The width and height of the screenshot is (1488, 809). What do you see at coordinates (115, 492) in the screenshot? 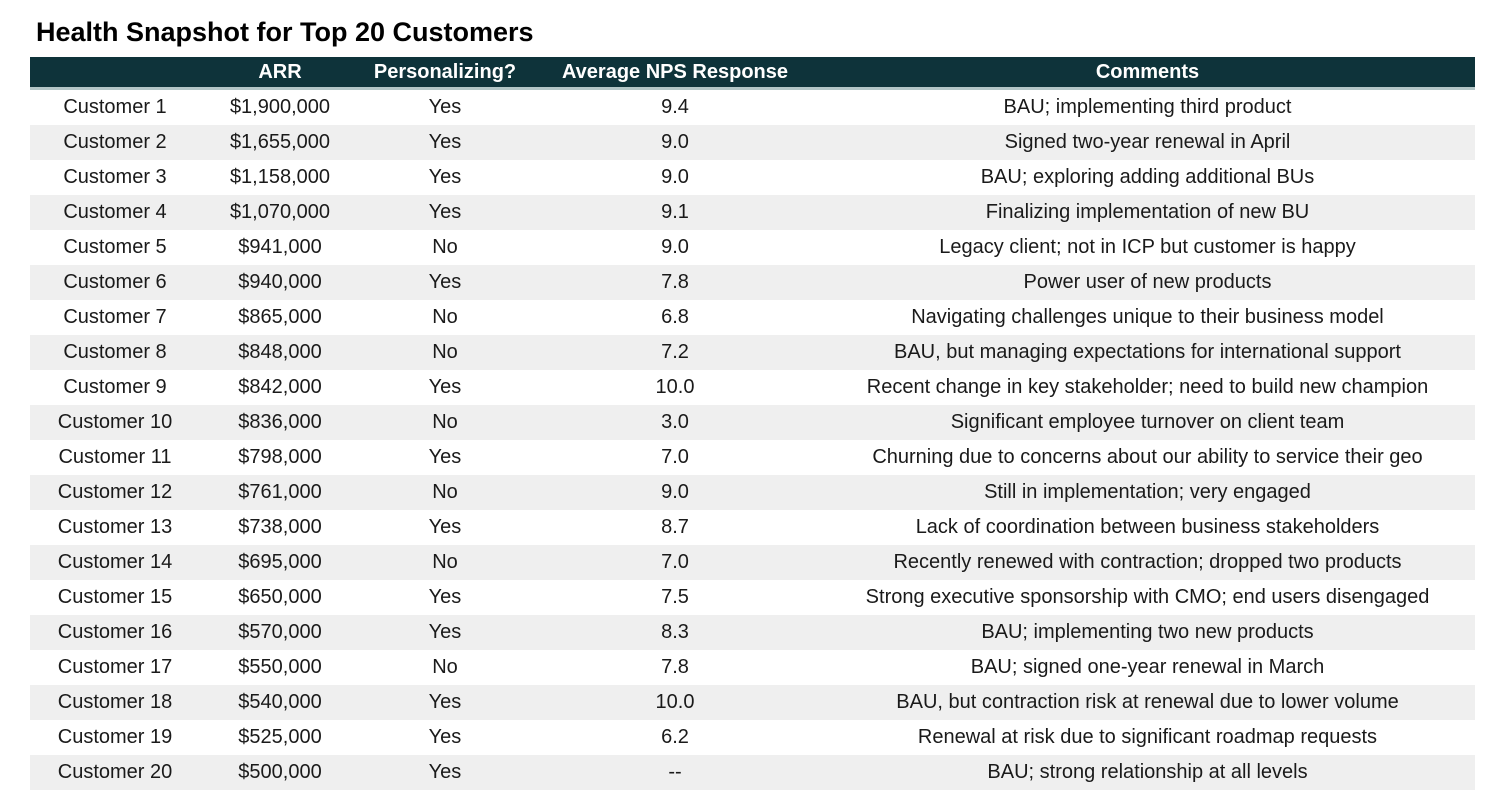
I see `customer-cell: Customer 12` at bounding box center [115, 492].